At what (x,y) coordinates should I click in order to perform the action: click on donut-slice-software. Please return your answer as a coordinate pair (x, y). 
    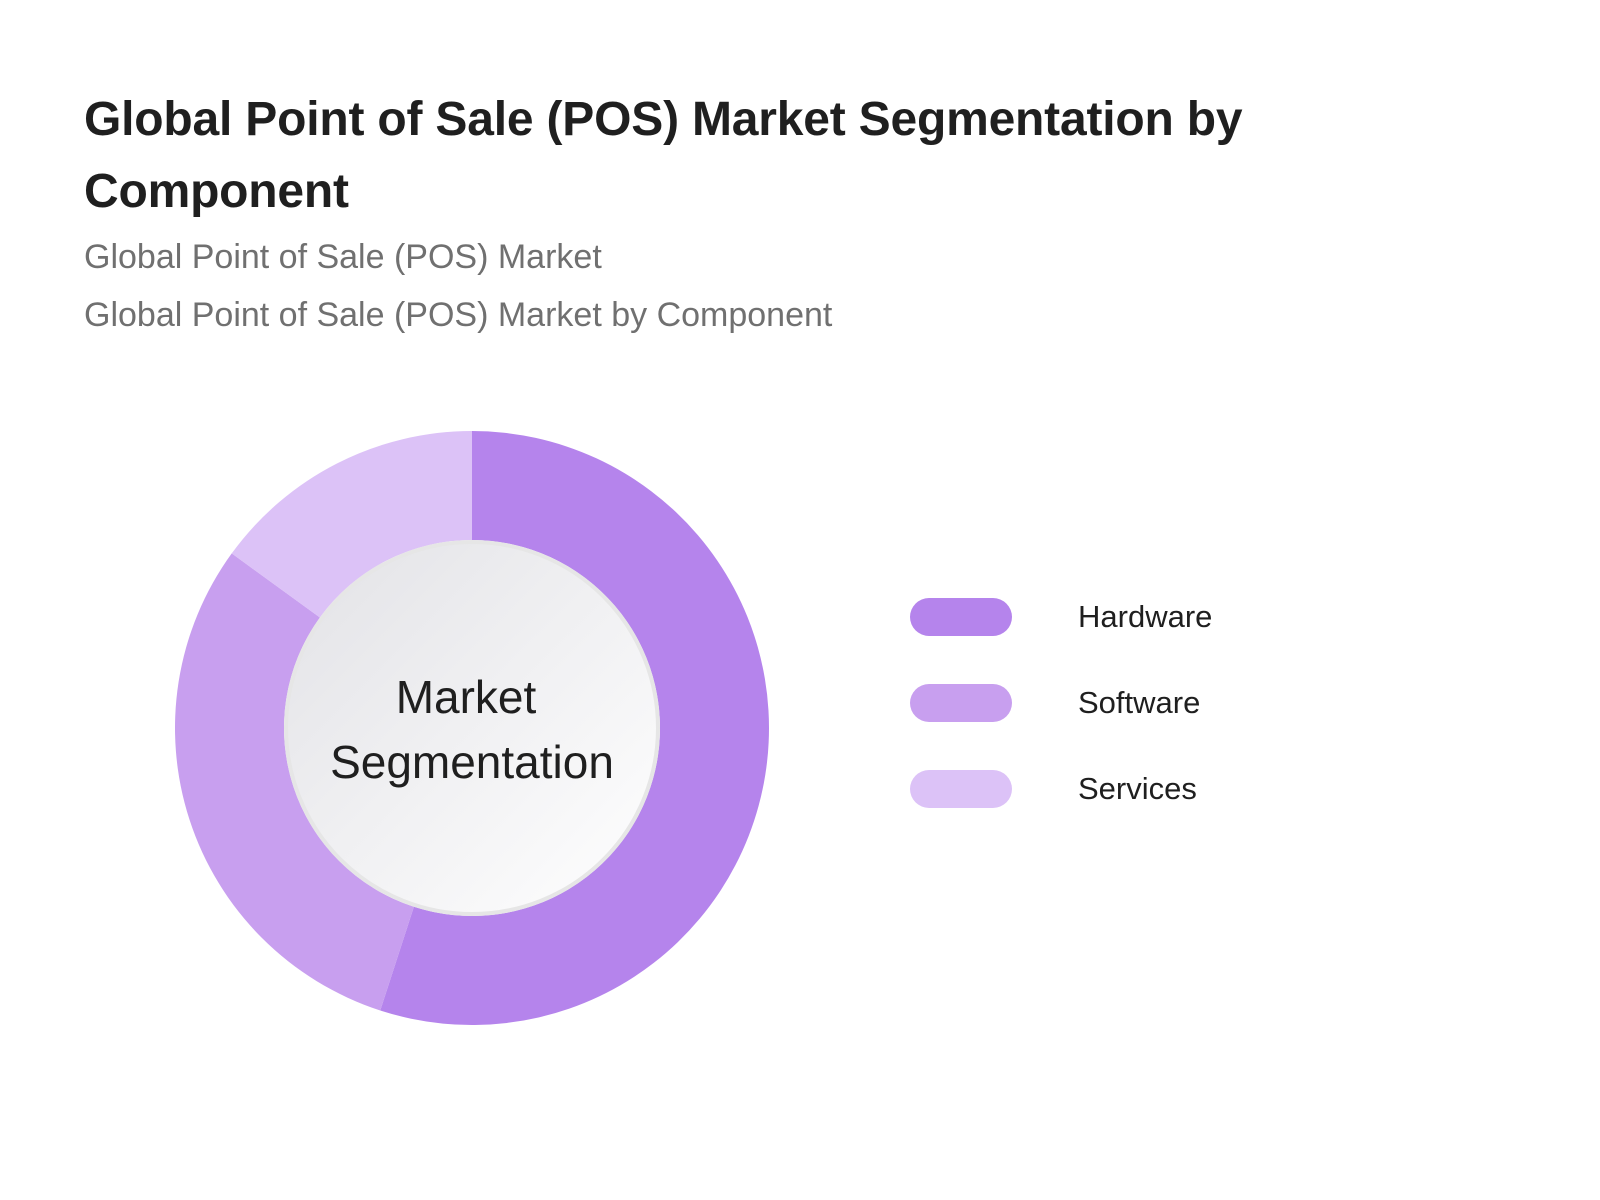
    Looking at the image, I should click on (294, 782).